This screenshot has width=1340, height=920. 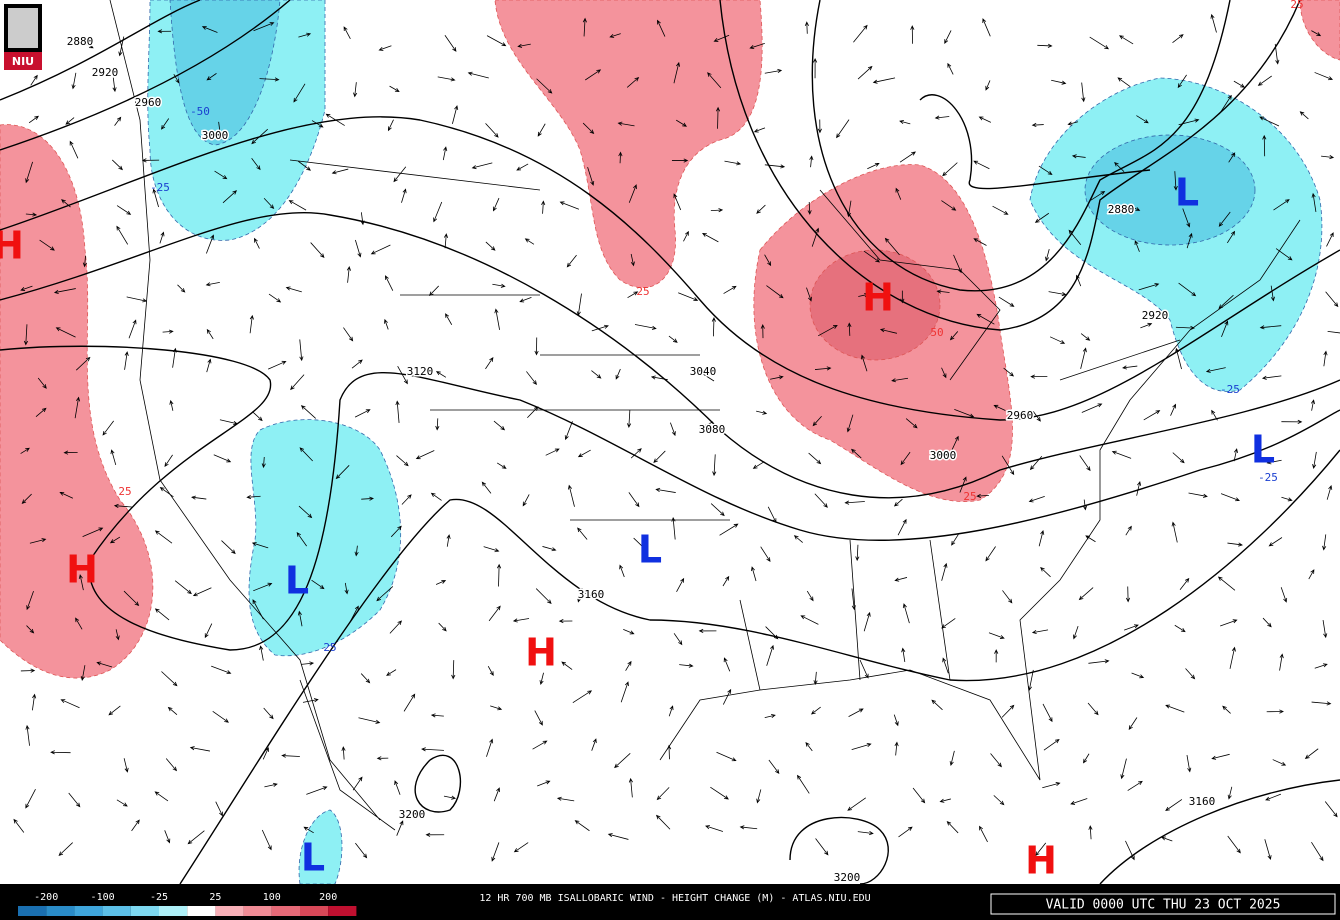 What do you see at coordinates (100, 50) in the screenshot?
I see `contour` at bounding box center [100, 50].